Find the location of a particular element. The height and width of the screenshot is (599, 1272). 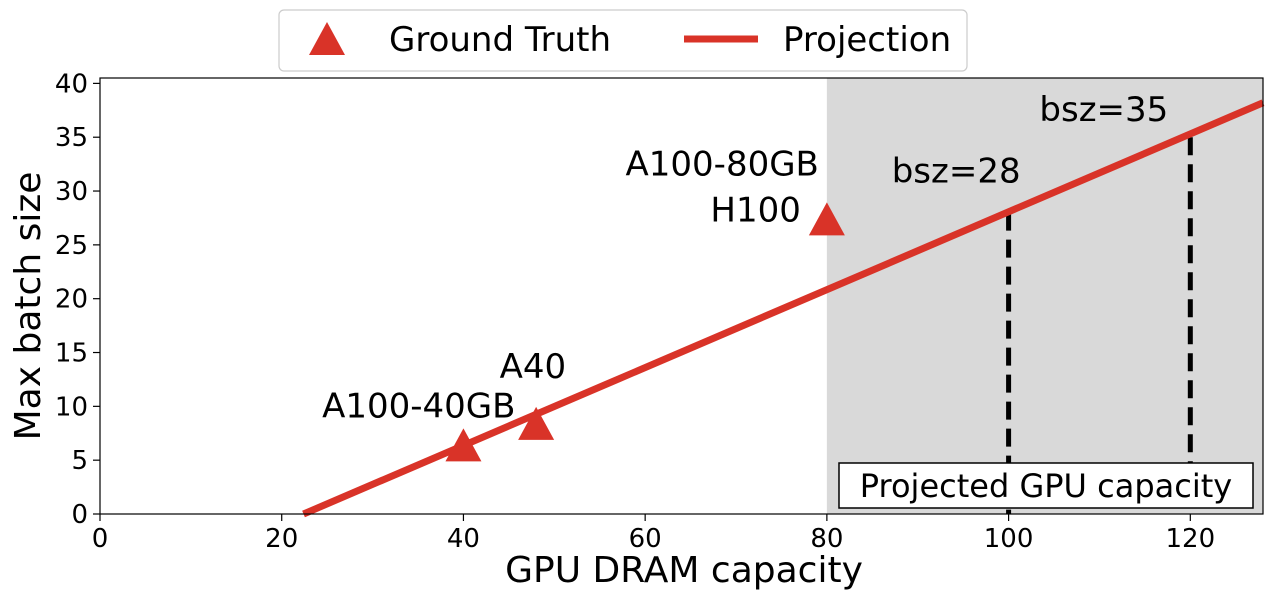

y-axis-ticks: 0 5 10 15 20 25 30 35 40 is located at coordinates (77, 299).